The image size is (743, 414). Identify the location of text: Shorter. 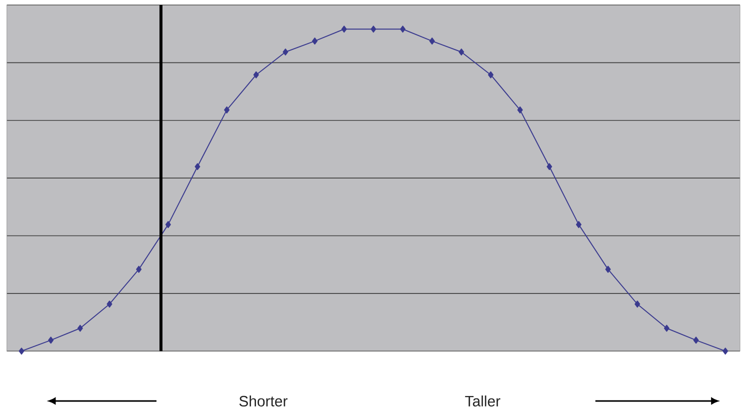
(263, 401).